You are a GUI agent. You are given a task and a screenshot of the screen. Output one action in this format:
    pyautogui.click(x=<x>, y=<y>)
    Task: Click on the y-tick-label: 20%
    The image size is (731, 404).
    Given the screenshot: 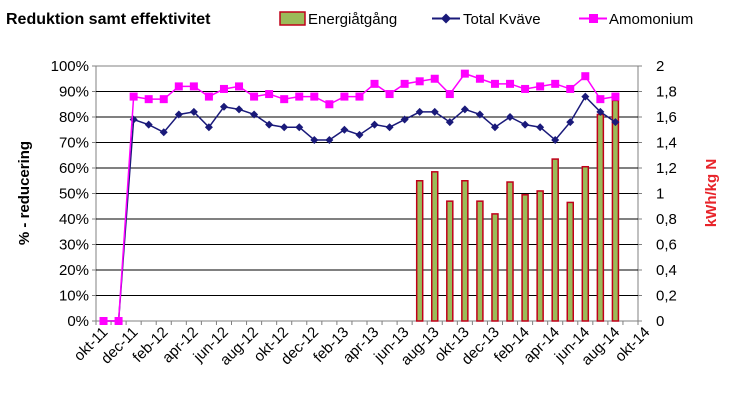 What is the action you would take?
    pyautogui.click(x=74, y=270)
    